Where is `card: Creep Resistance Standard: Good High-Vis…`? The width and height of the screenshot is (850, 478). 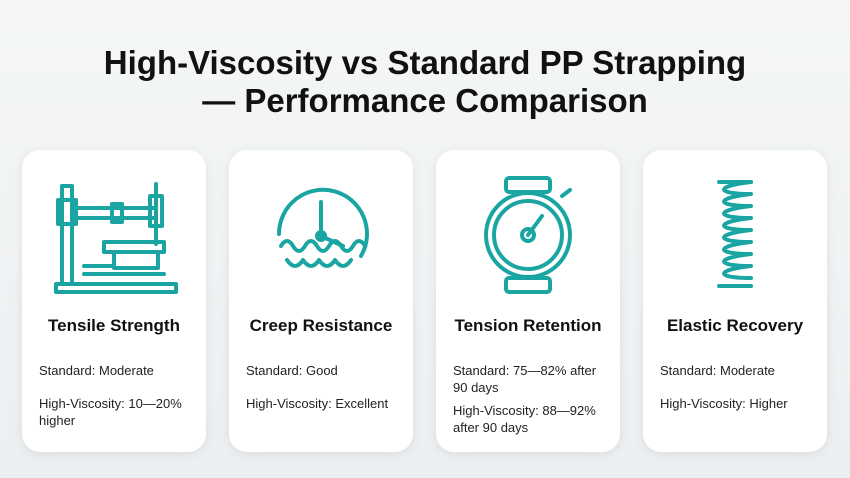
card: Creep Resistance Standard: Good High-Vis… is located at coordinates (321, 301).